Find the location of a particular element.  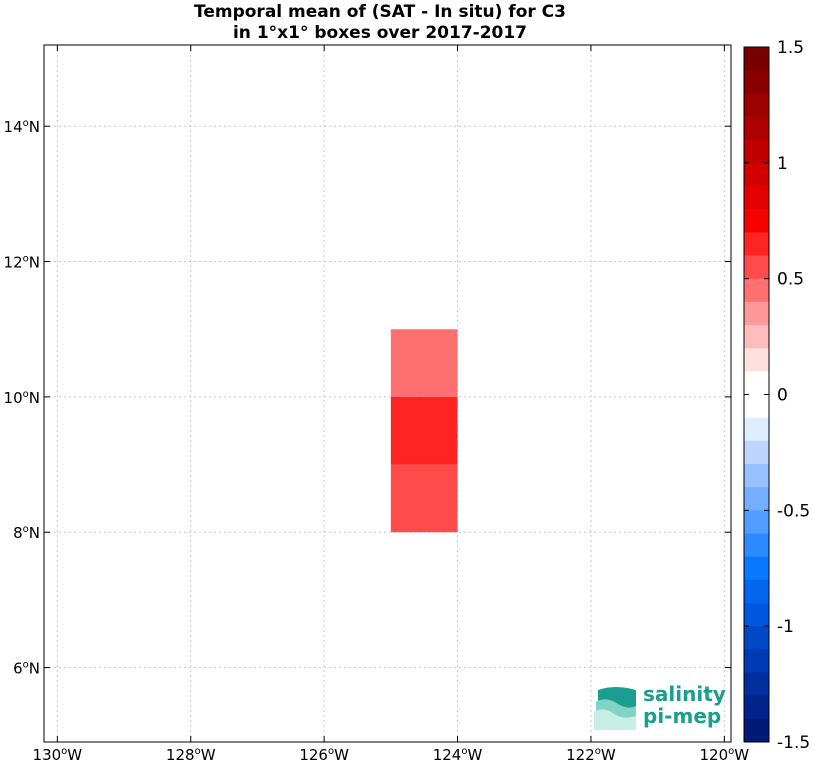

x-tick-hemi-1: W is located at coordinates (208, 754).